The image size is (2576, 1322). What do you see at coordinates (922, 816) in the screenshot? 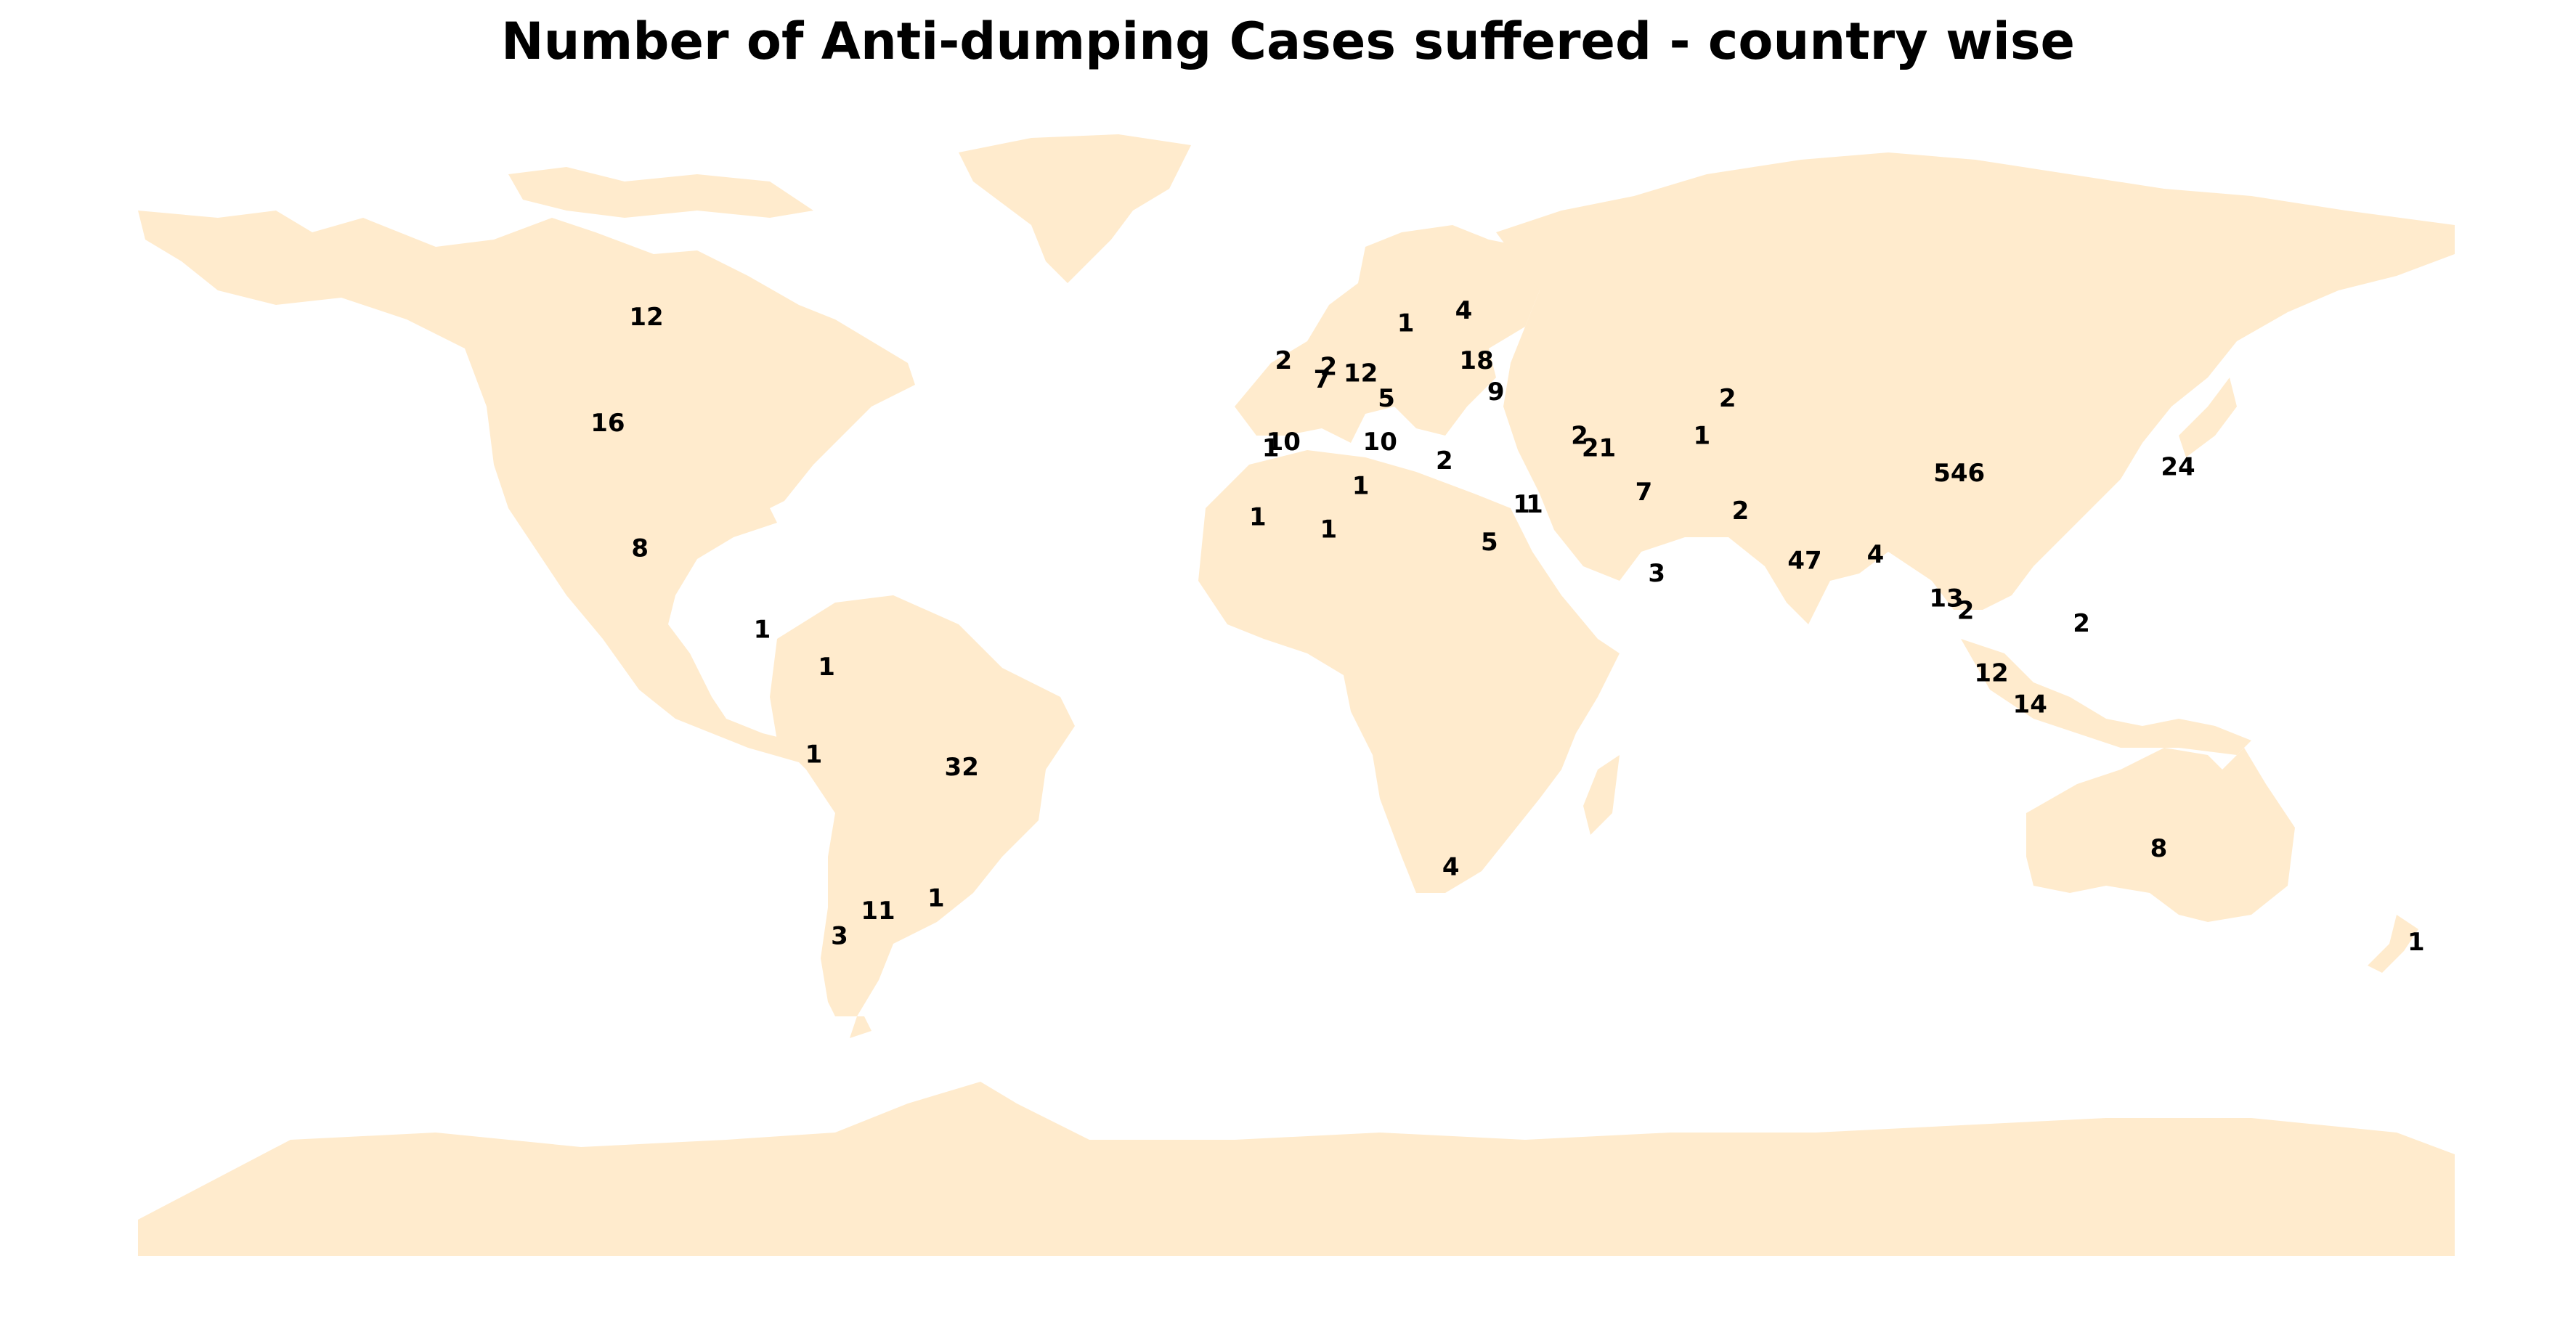
I see `landmass-south-america` at bounding box center [922, 816].